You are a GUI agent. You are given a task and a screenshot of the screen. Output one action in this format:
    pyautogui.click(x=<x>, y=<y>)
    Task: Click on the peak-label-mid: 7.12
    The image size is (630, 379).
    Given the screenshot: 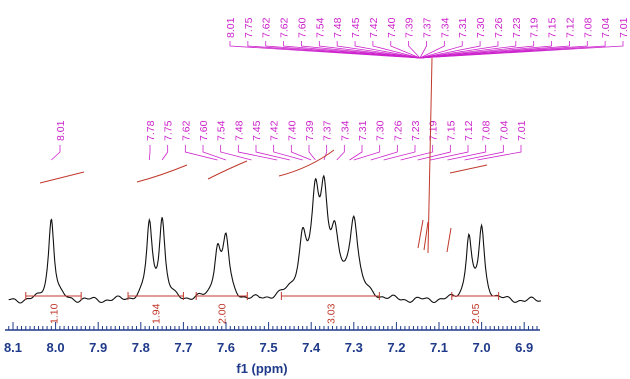 What is the action you would take?
    pyautogui.click(x=469, y=130)
    